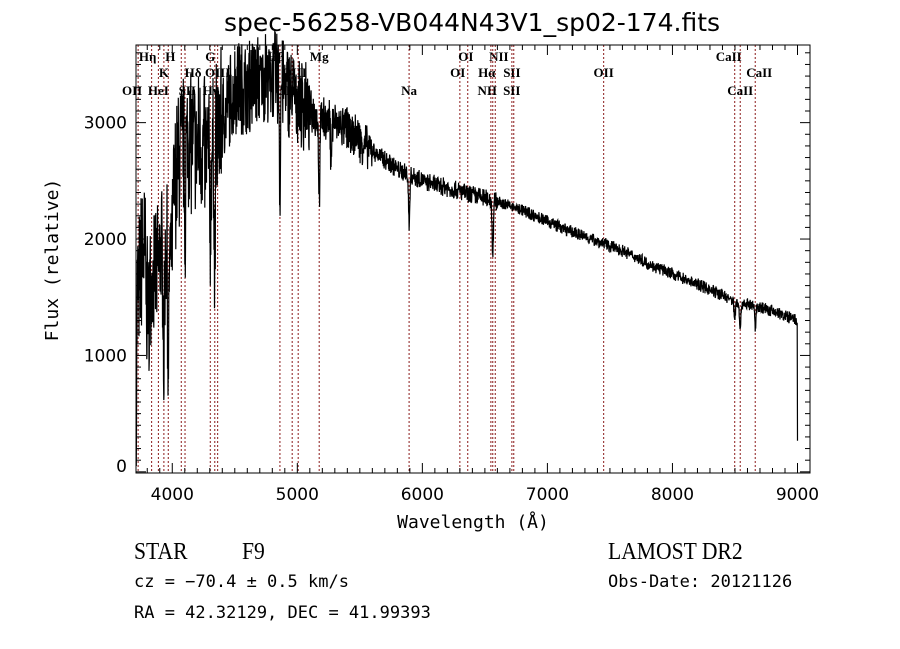 Image resolution: width=900 pixels, height=649 pixels. What do you see at coordinates (253, 552) in the screenshot?
I see `object-subclass: F9` at bounding box center [253, 552].